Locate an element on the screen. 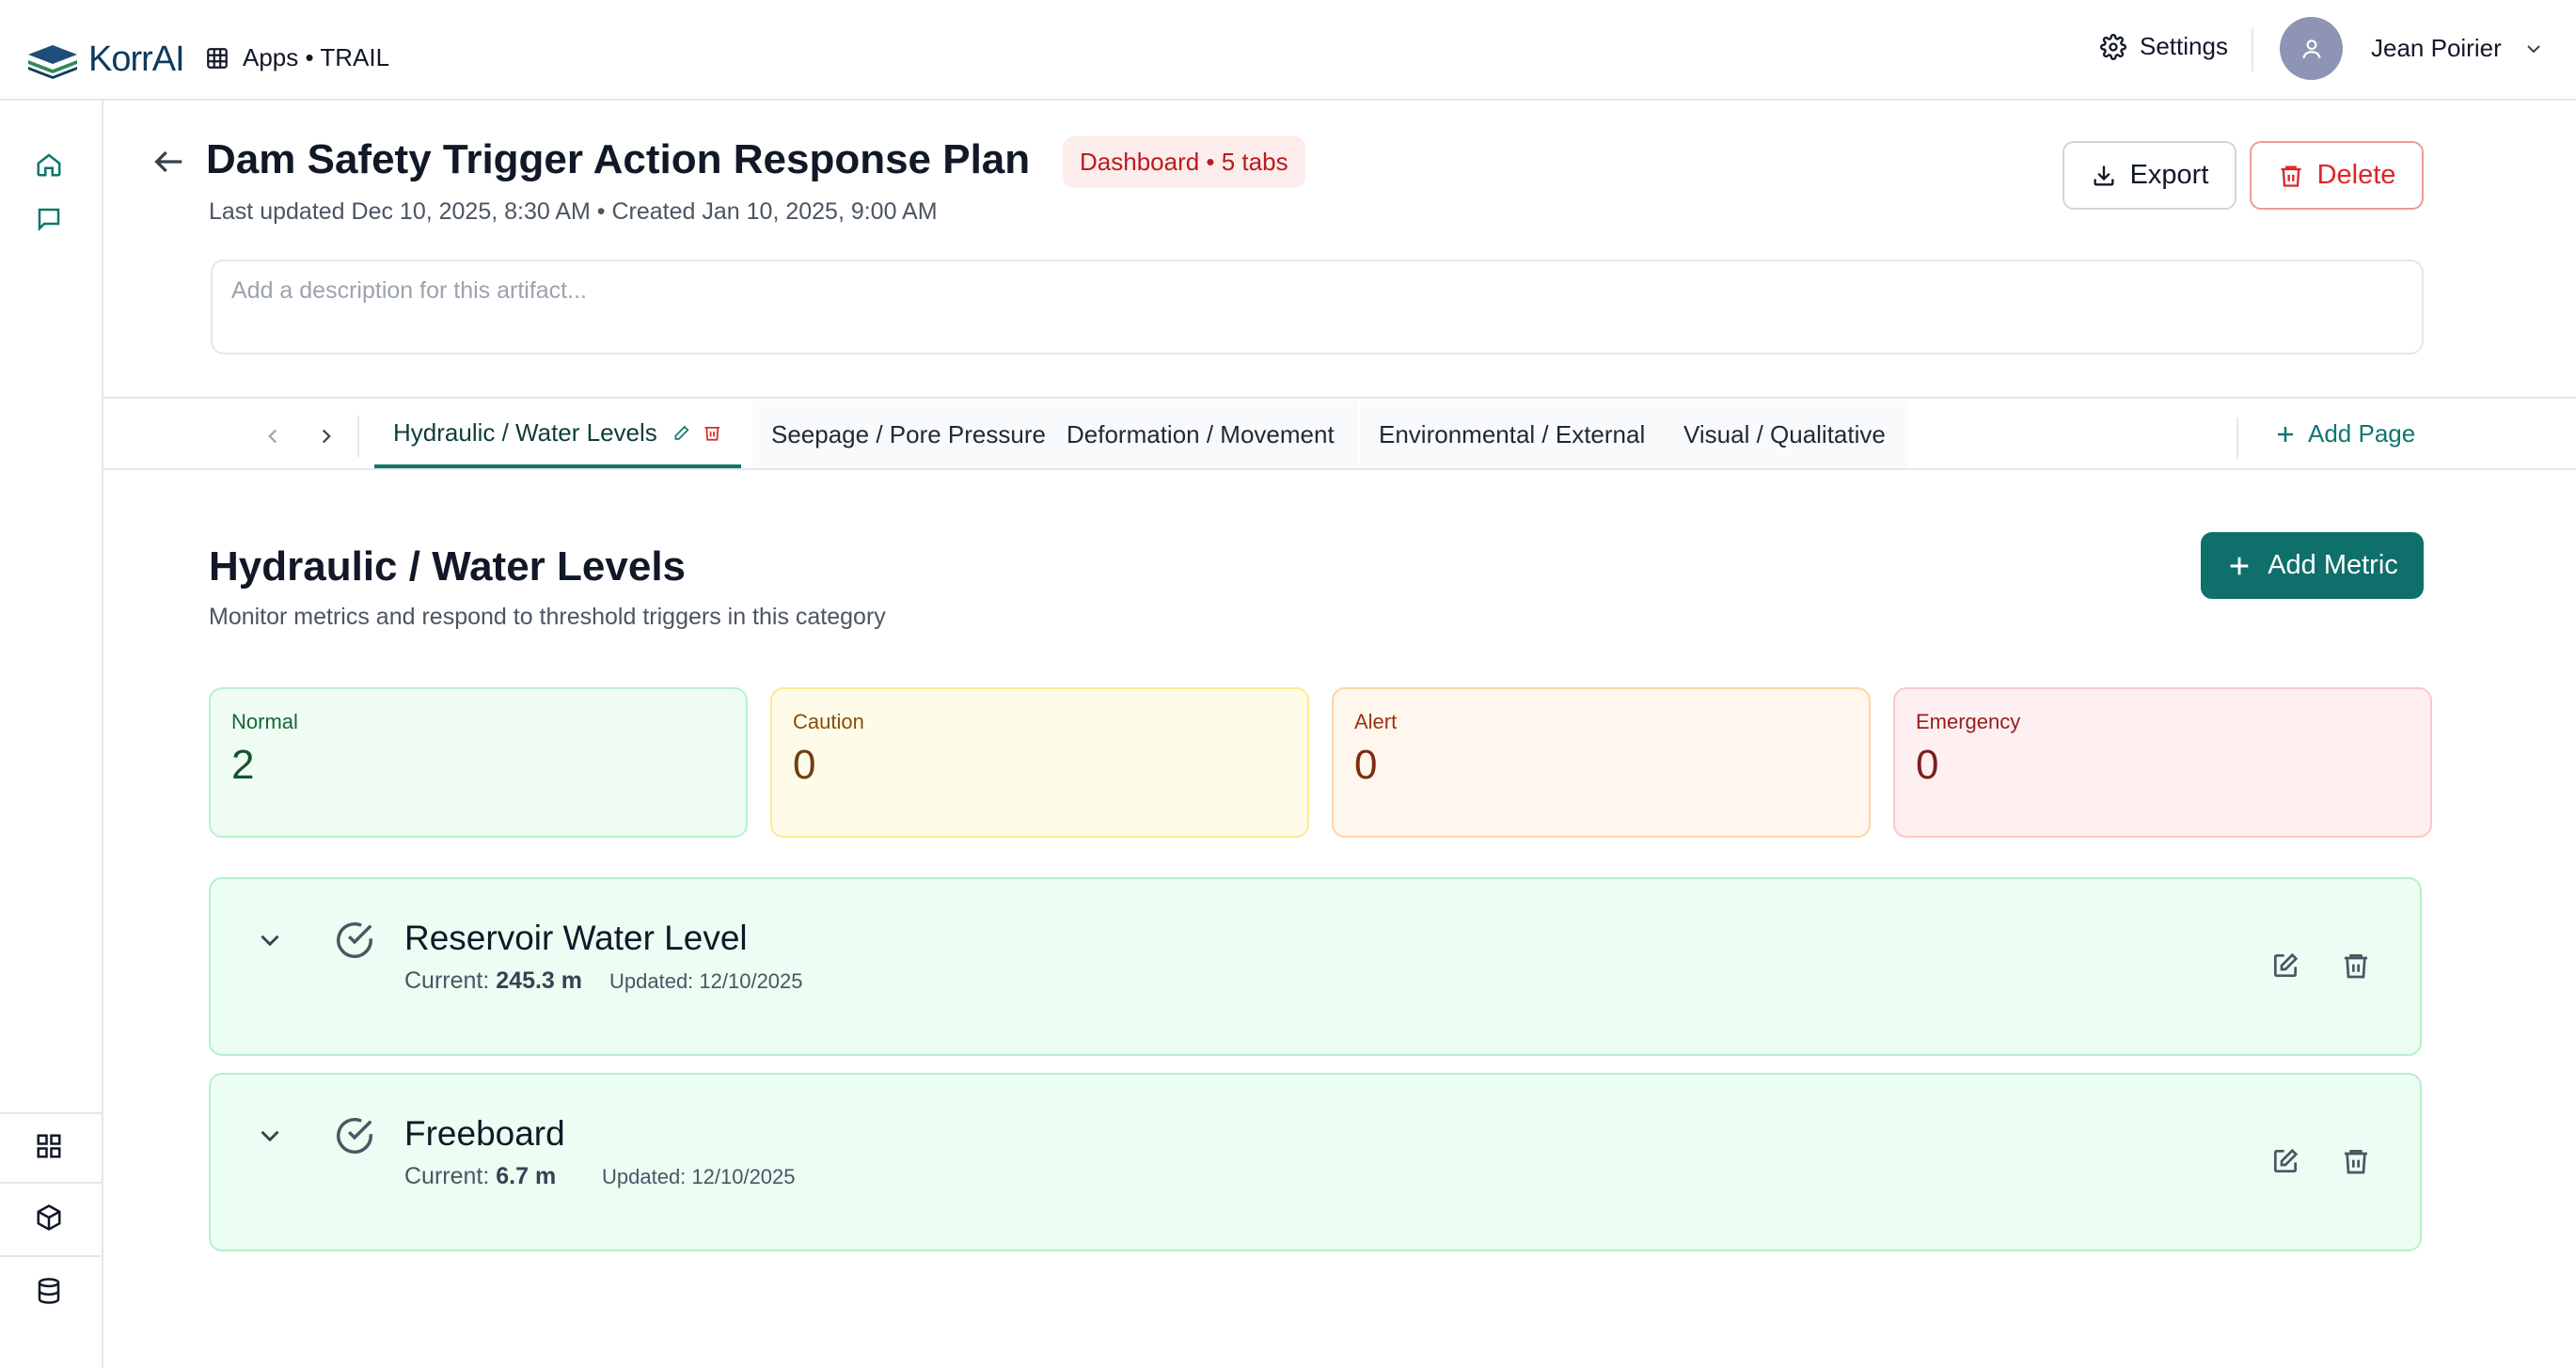  chat-icon is located at coordinates (49, 220).